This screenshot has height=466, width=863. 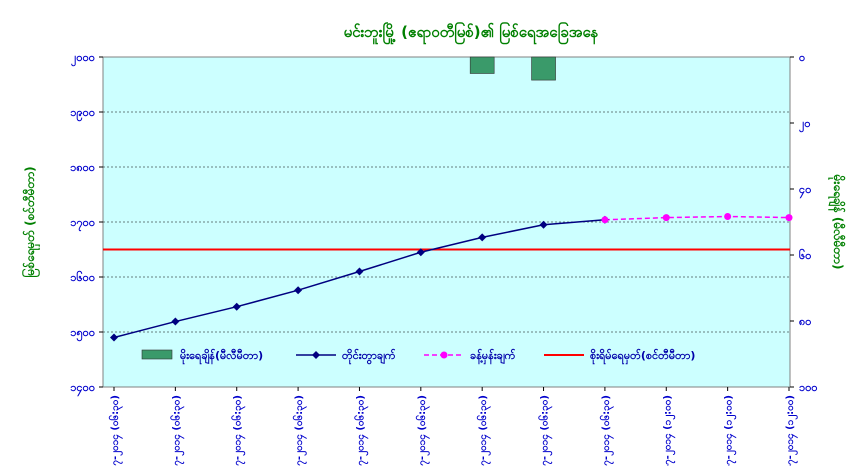 What do you see at coordinates (177, 430) in the screenshot?
I see `x-tick-label: ၉-၇-၂၀၁၄ (၀၆:၃၀)` at bounding box center [177, 430].